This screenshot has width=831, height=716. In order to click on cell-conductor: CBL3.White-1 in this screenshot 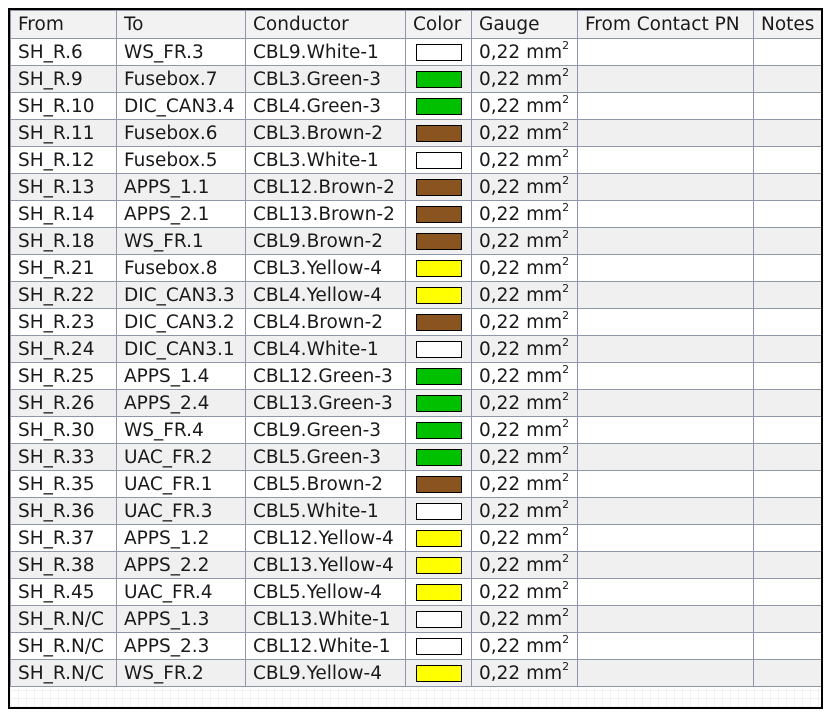, I will do `click(325, 160)`.